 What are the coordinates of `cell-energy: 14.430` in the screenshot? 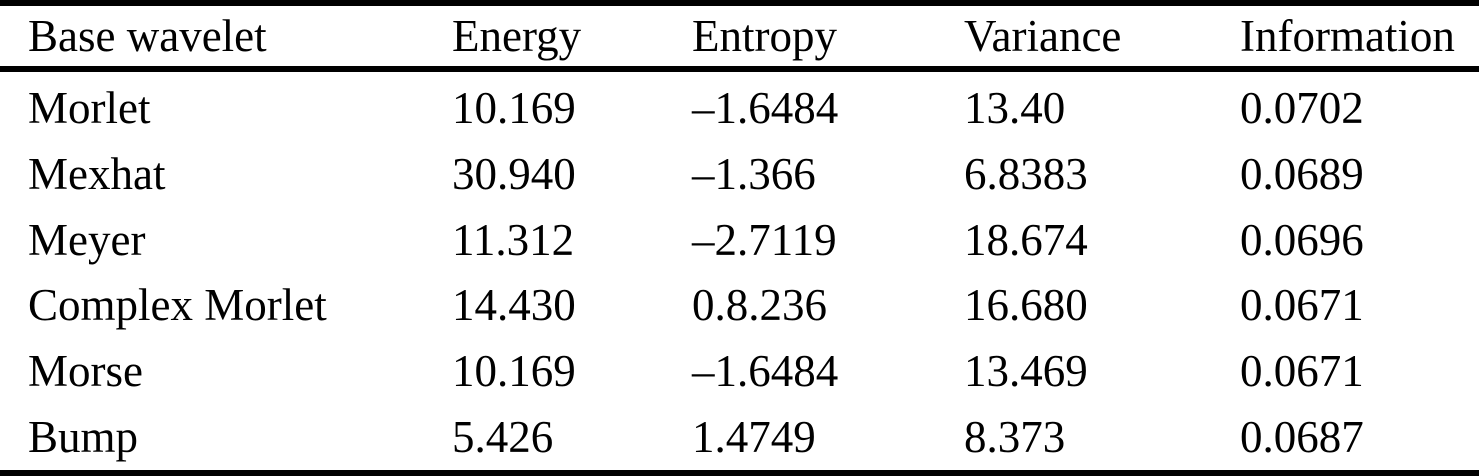 It's located at (514, 305).